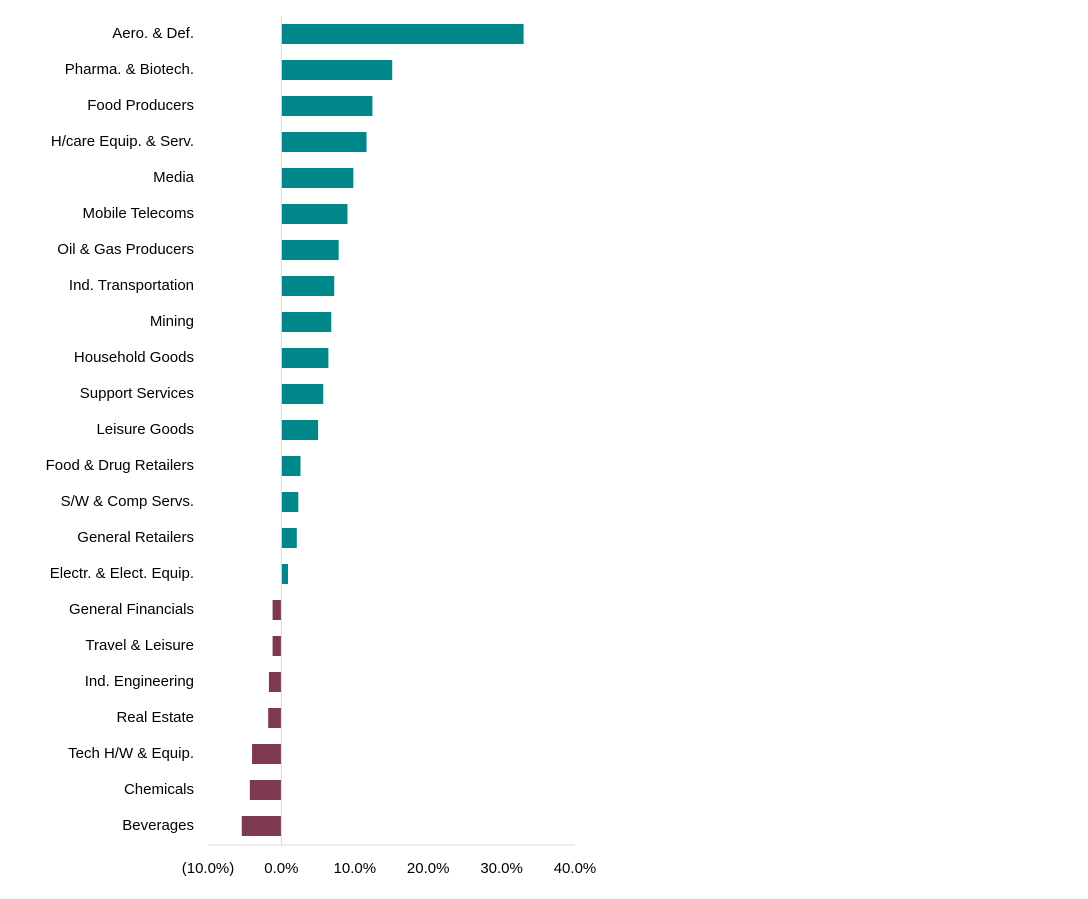  I want to click on x-tick-label: 30.0%, so click(501, 868).